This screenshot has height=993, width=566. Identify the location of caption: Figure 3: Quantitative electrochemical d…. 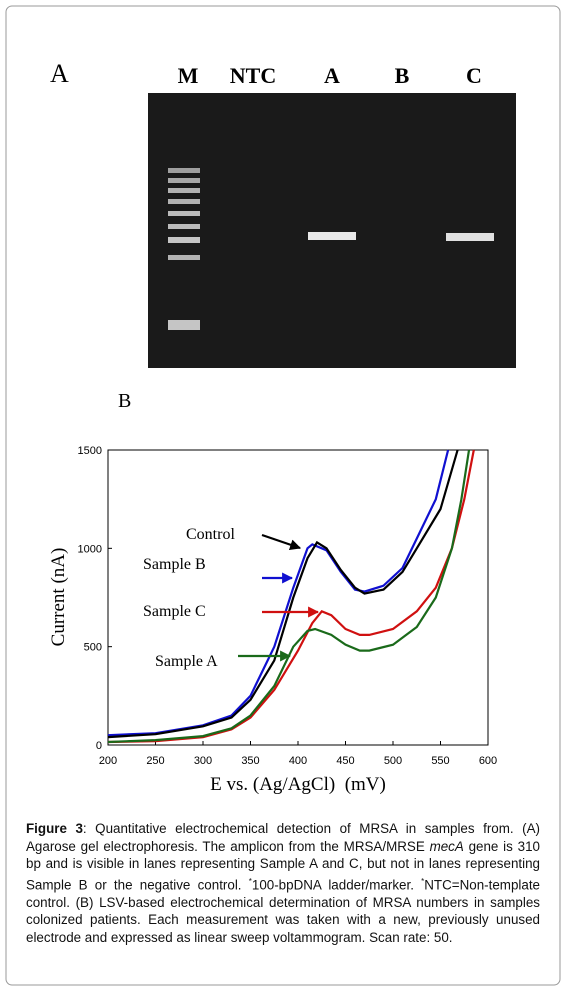
(283, 883).